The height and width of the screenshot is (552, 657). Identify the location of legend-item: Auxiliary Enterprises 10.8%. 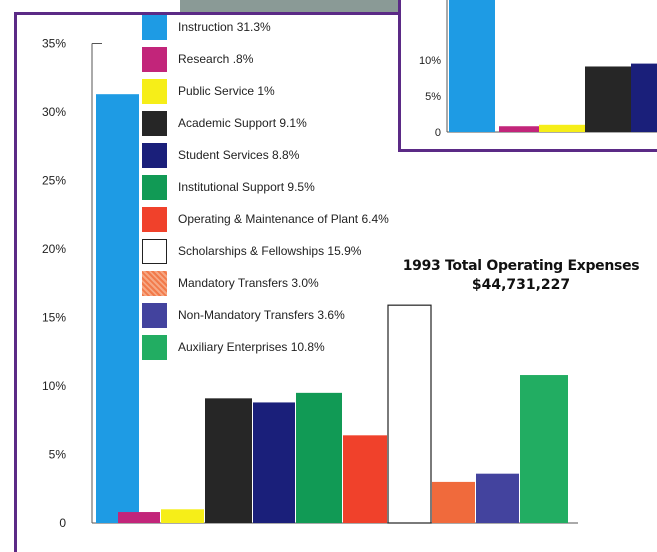
(233, 347).